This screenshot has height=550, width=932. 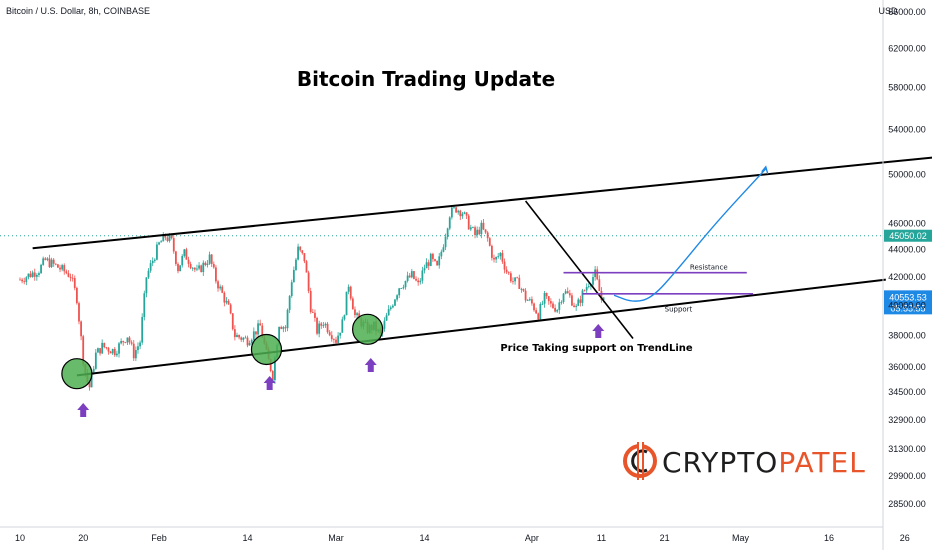 What do you see at coordinates (907, 277) in the screenshot?
I see `price-tick-label: 42000.00` at bounding box center [907, 277].